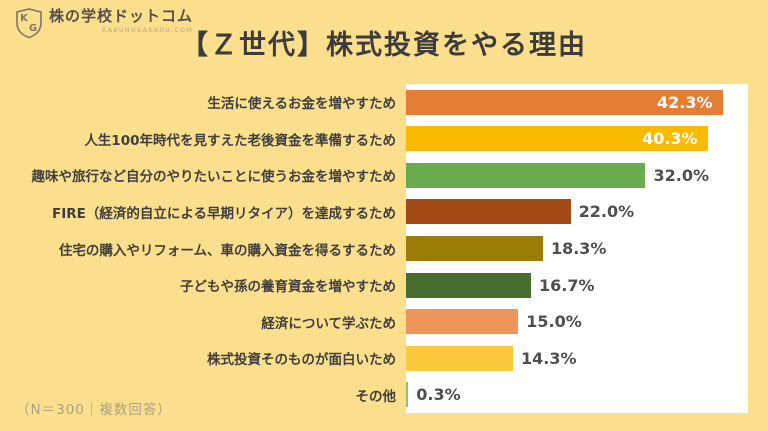 This screenshot has width=768, height=431. I want to click on bar-track: 18.3%, so click(577, 248).